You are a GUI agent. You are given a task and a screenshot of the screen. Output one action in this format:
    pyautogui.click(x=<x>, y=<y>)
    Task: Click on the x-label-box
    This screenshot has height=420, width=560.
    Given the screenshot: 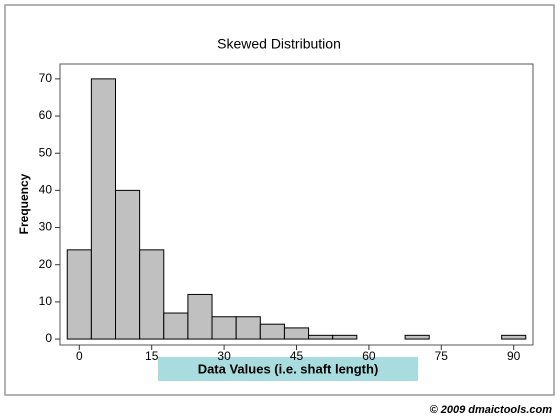 What is the action you would take?
    pyautogui.click(x=288, y=369)
    